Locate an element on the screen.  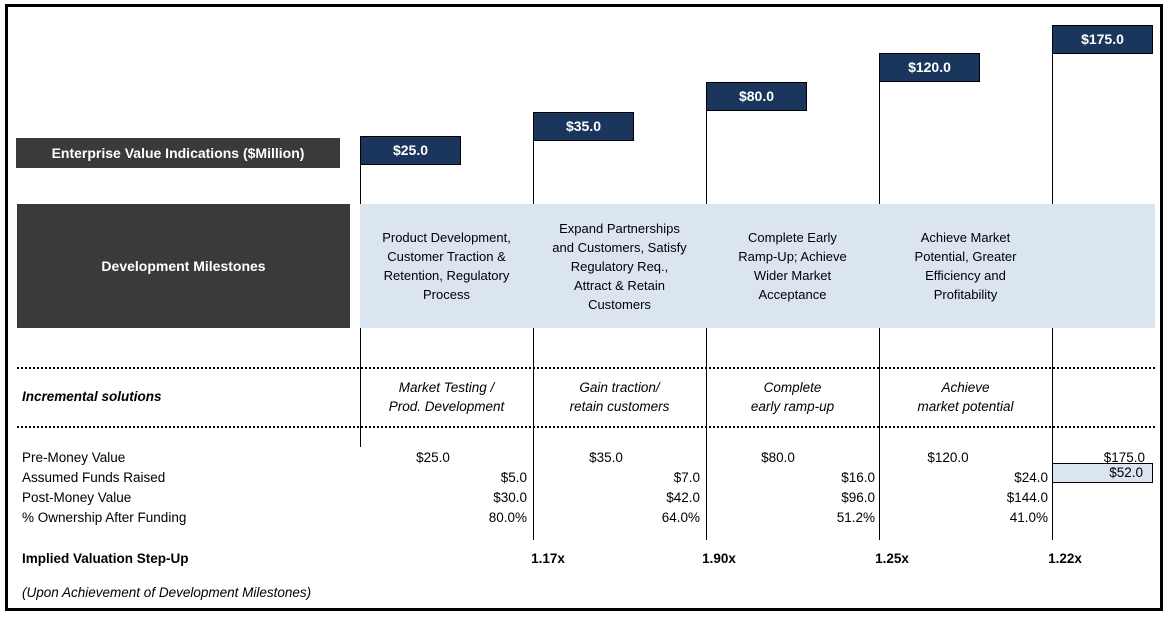
pre-money-value-5: $175.0 is located at coordinates (1124, 457).